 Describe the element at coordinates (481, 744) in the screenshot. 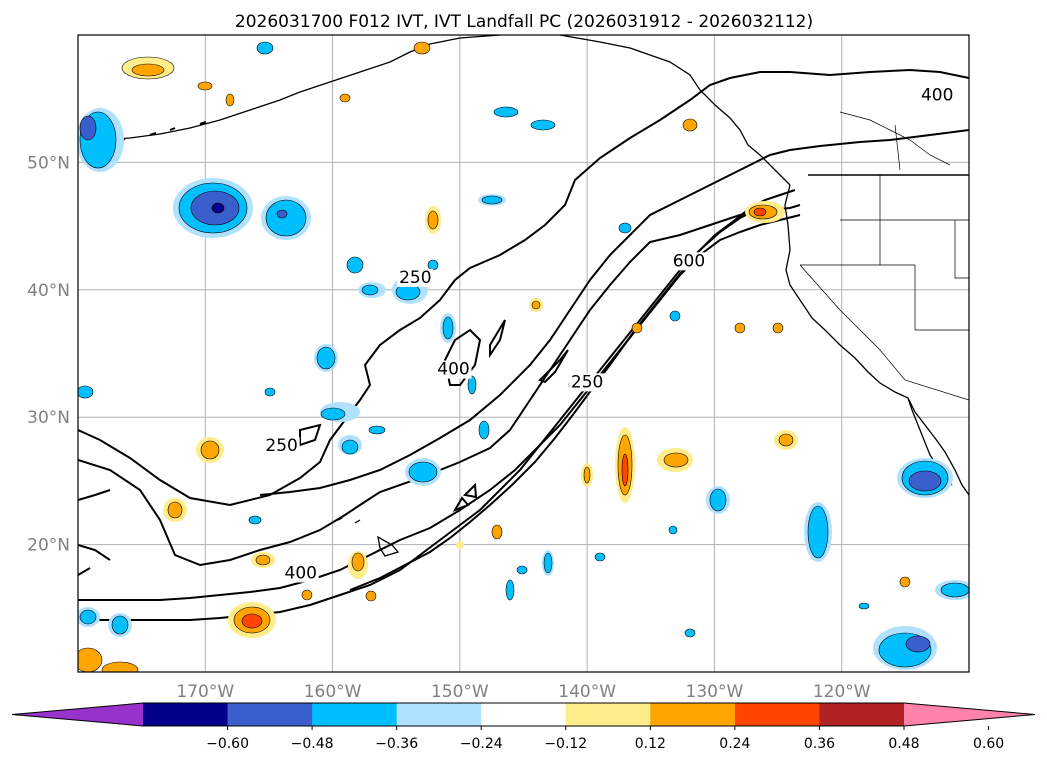

I see `colorbar-tick-label: −0.24` at that location.